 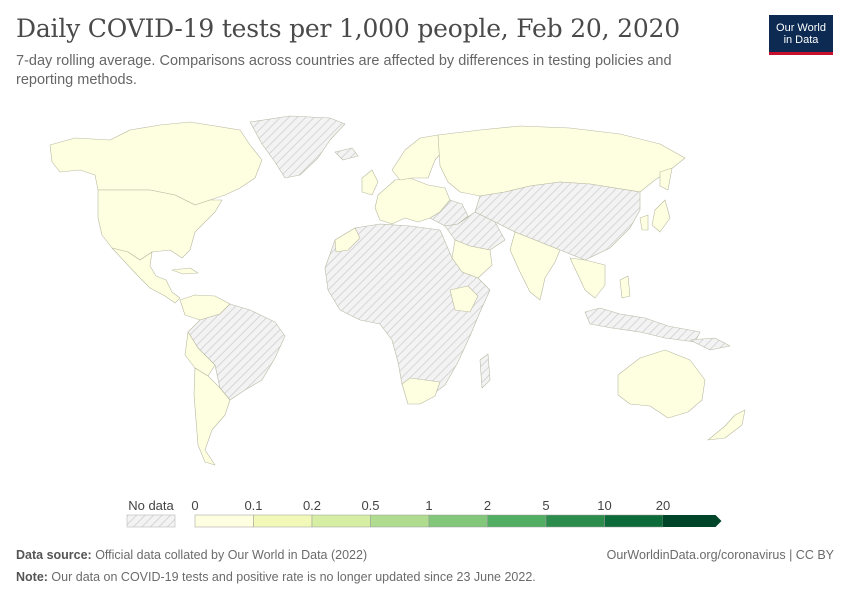 I want to click on legend-no-data-label: No data, so click(x=151, y=505).